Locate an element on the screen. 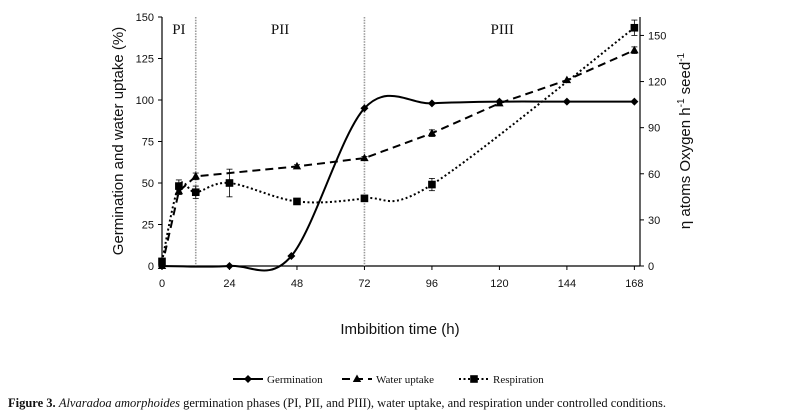 This screenshot has height=418, width=806. phase-label: PII is located at coordinates (280, 30).